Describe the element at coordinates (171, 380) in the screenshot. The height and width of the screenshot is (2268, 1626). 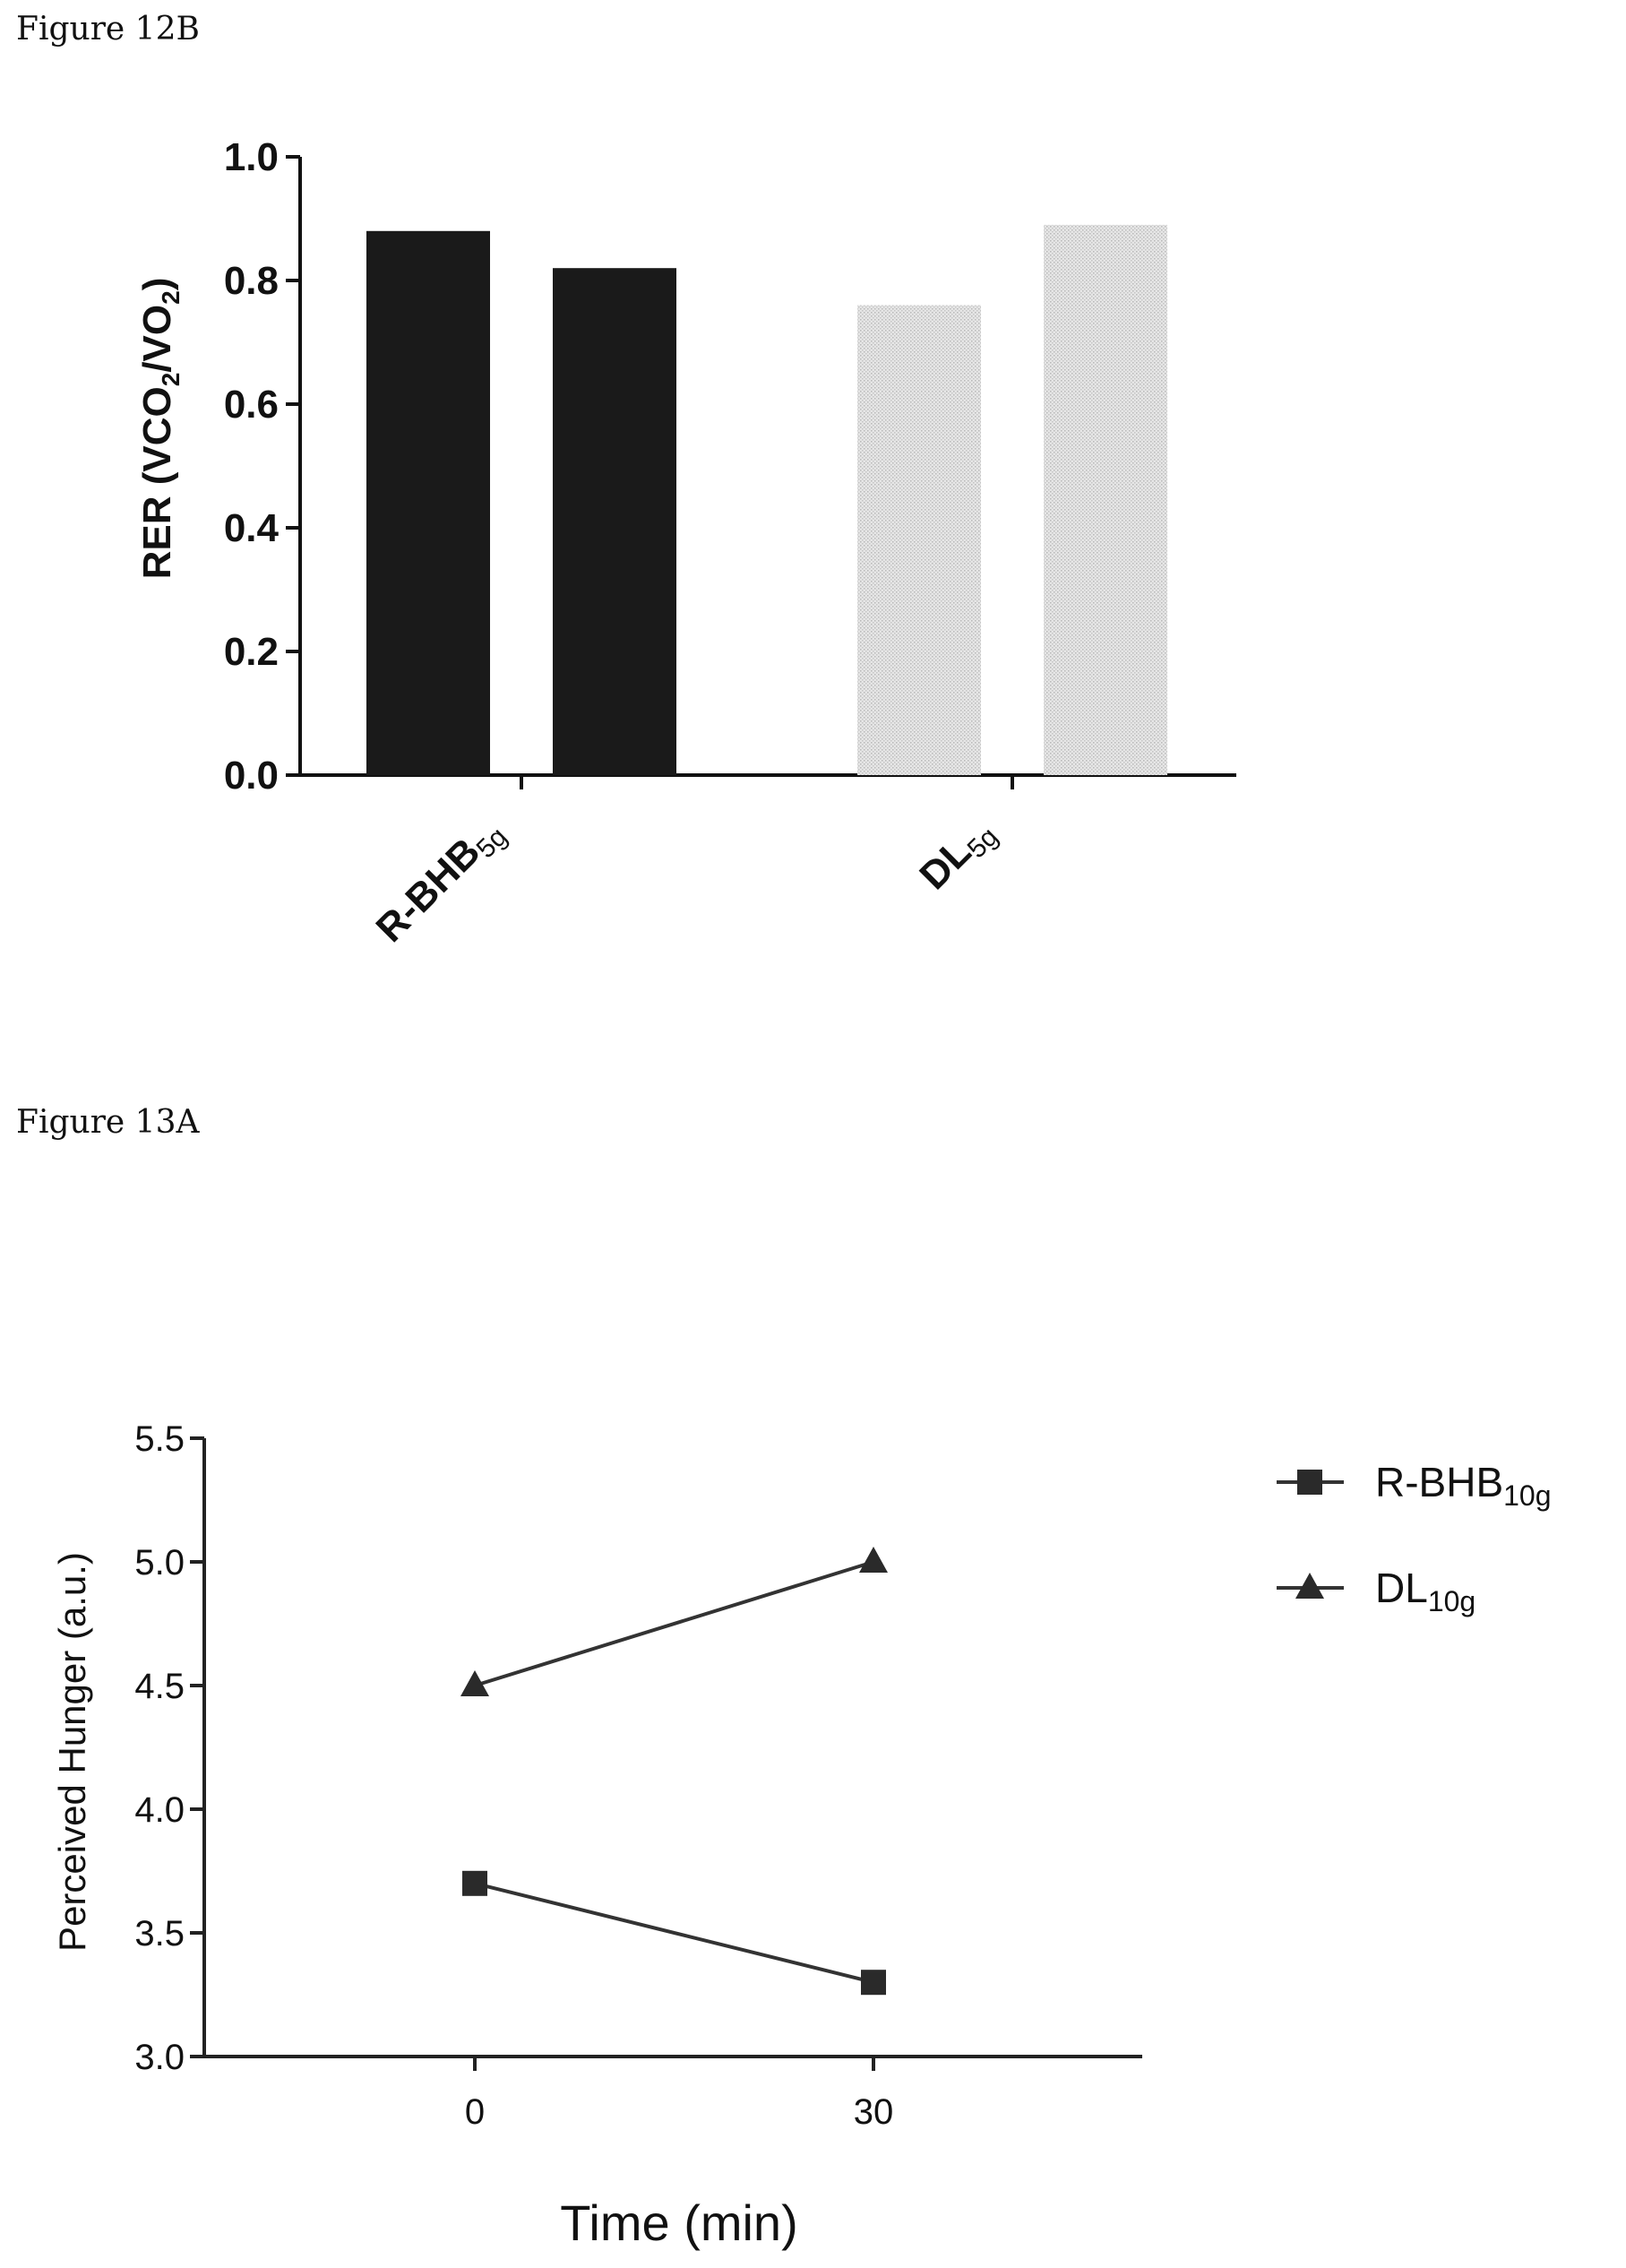
I see `bar-y-label-sub1: 2` at that location.